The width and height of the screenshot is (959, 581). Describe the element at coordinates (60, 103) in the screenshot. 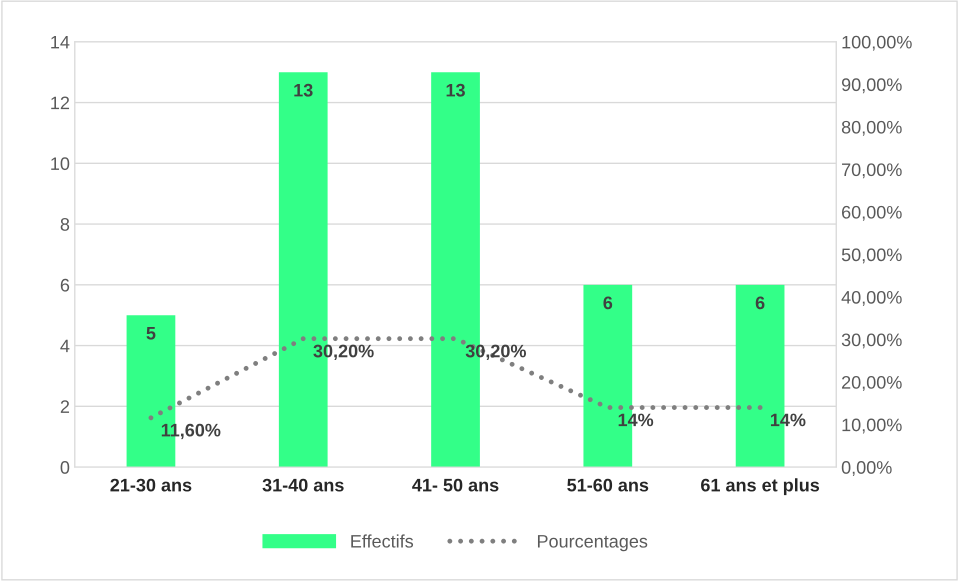

I see `y-tick-label: 12` at that location.